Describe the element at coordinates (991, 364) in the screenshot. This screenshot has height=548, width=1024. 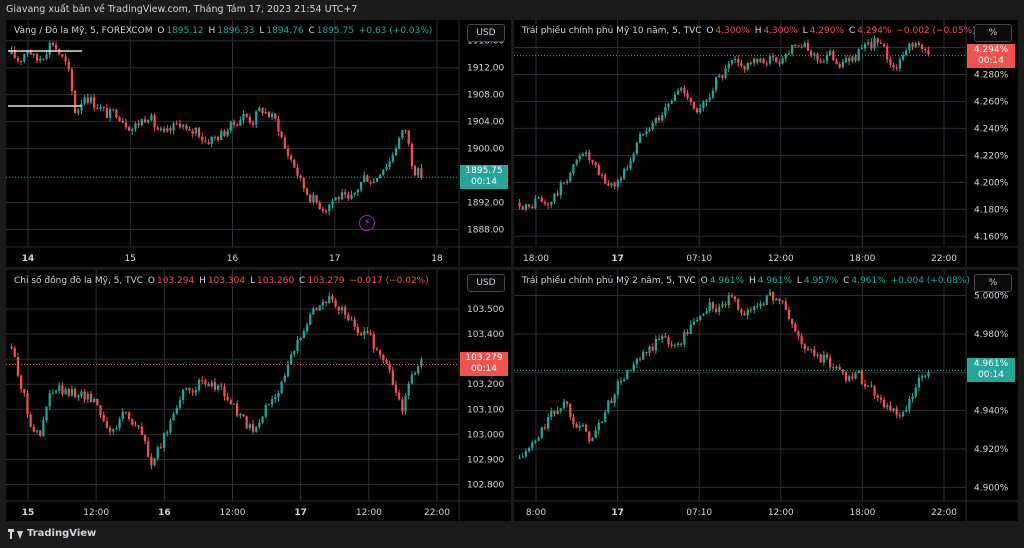
I see `last-price-value: 4.961%` at that location.